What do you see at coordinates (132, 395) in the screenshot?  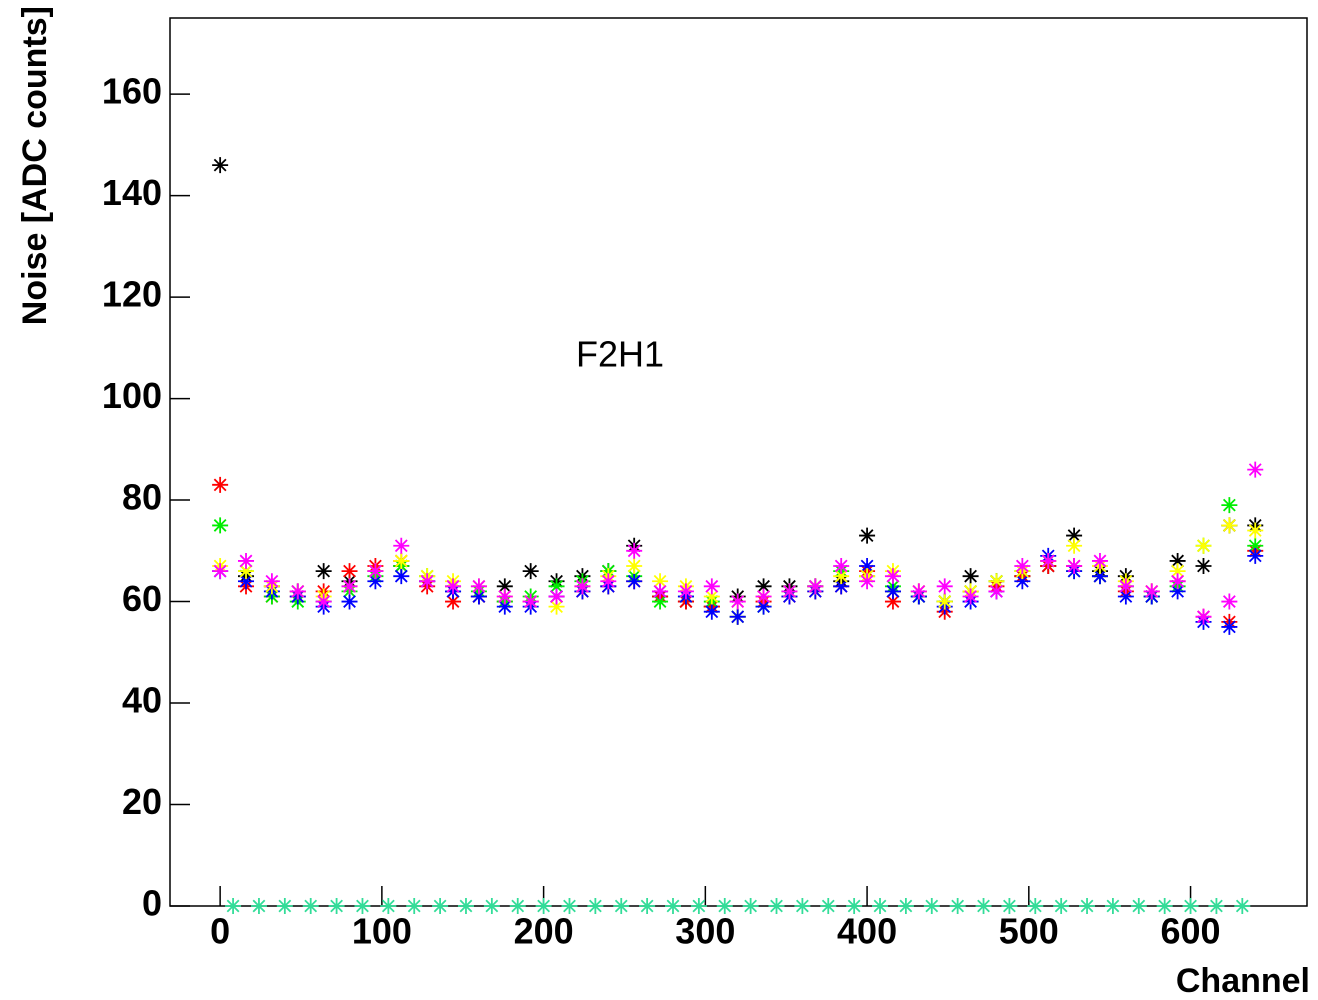 I see `y-tick-label: 100` at bounding box center [132, 395].